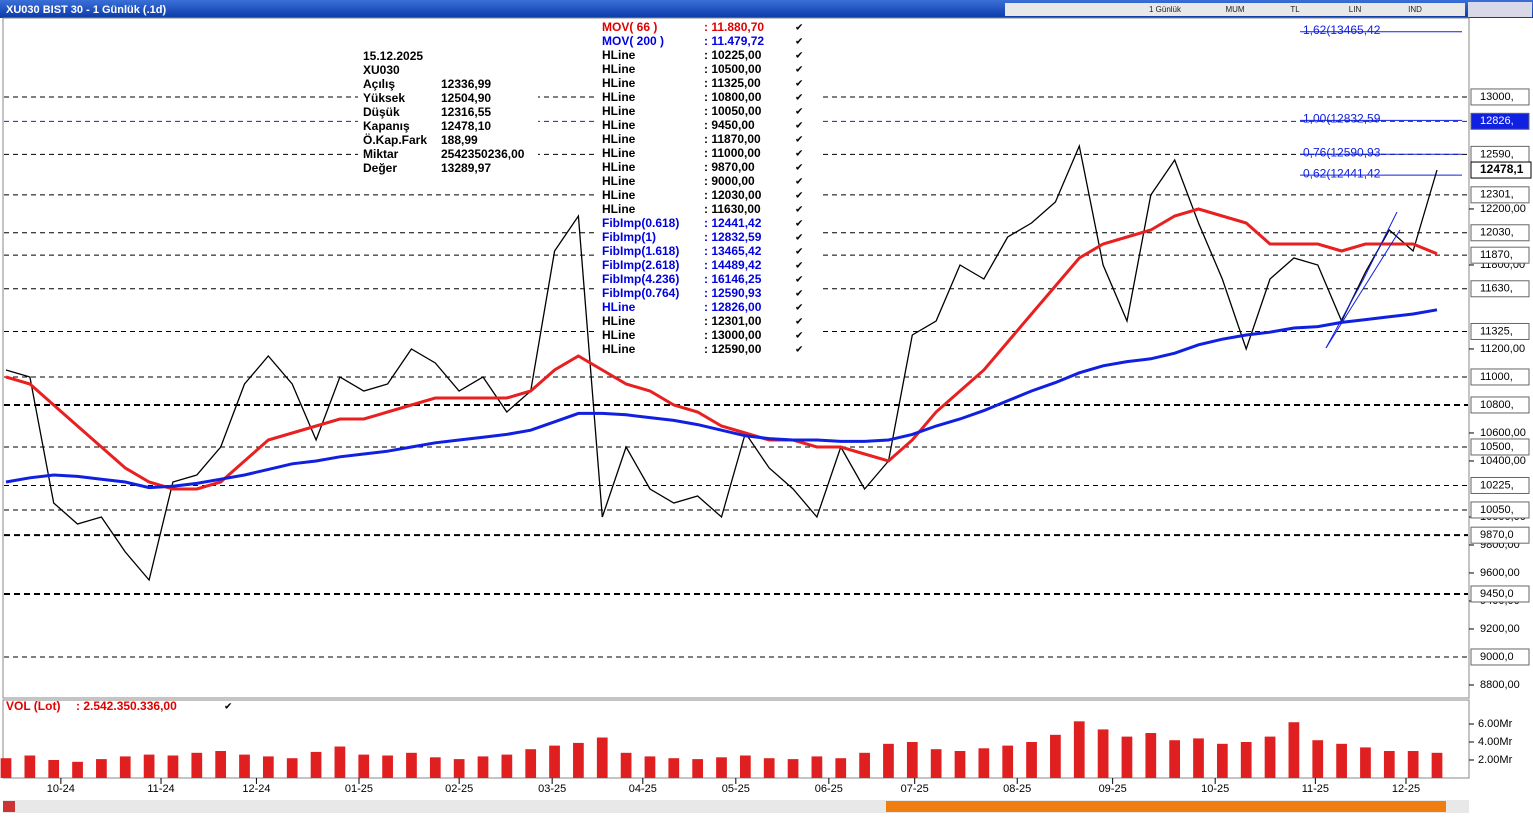 The width and height of the screenshot is (1533, 821). What do you see at coordinates (228, 707) in the screenshot?
I see `vol-check: ✔` at bounding box center [228, 707].